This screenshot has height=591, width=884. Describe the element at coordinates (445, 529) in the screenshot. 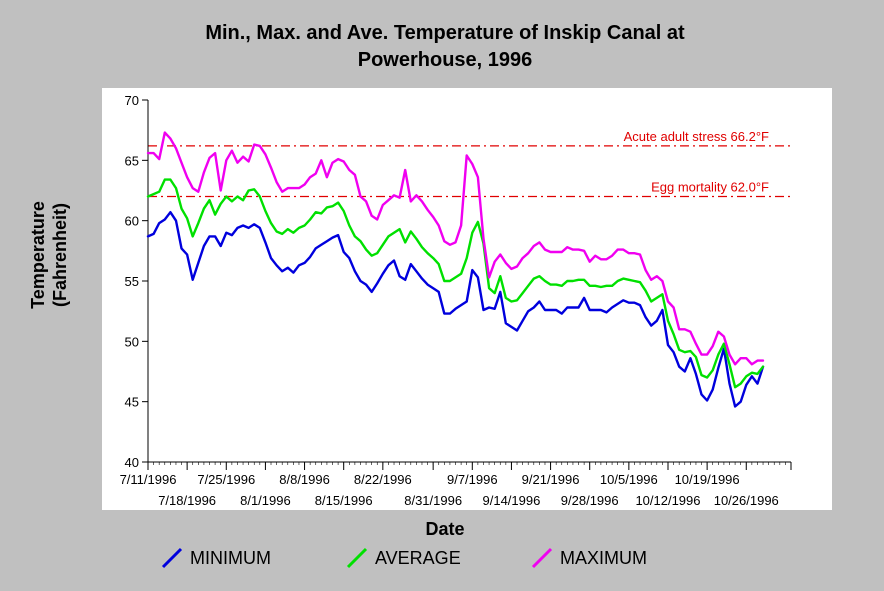

I see `x-axis-title: Date` at that location.